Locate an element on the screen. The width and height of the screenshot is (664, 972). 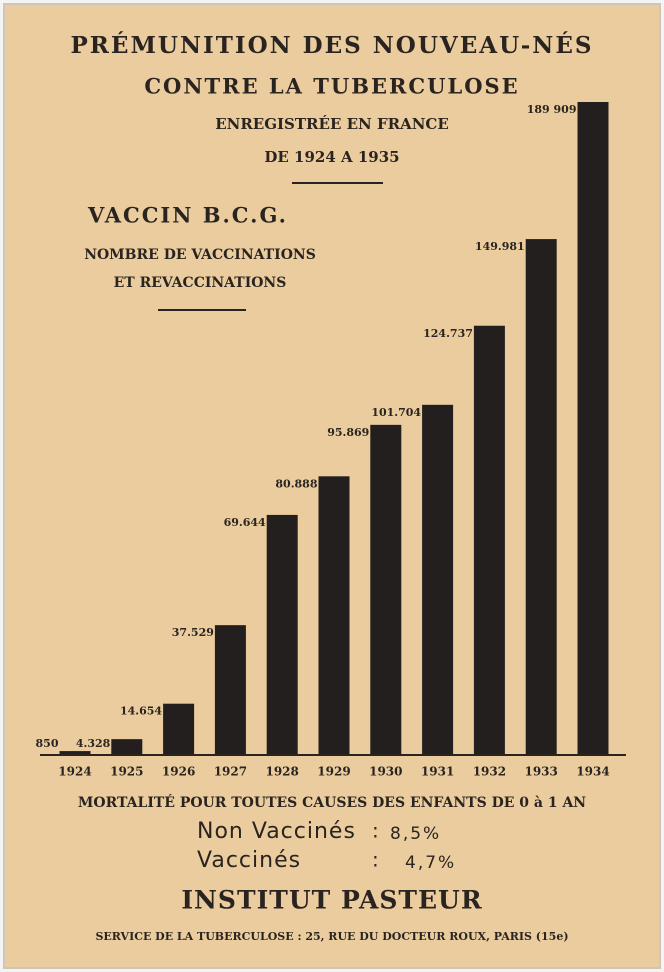
institute: INSTITUT PASTEUR is located at coordinates (331, 900).